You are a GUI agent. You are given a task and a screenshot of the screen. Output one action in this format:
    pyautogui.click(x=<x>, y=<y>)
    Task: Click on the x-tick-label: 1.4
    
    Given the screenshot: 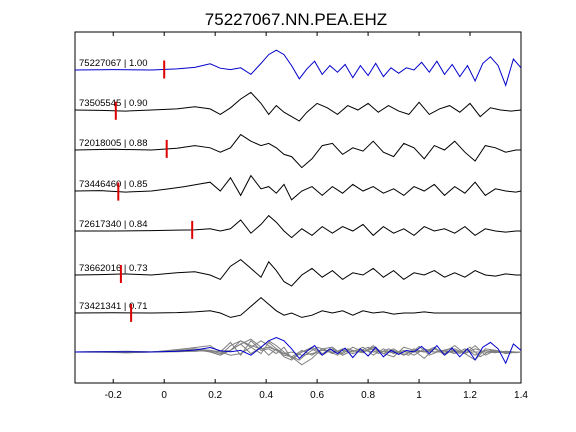 What is the action you would take?
    pyautogui.click(x=521, y=395)
    